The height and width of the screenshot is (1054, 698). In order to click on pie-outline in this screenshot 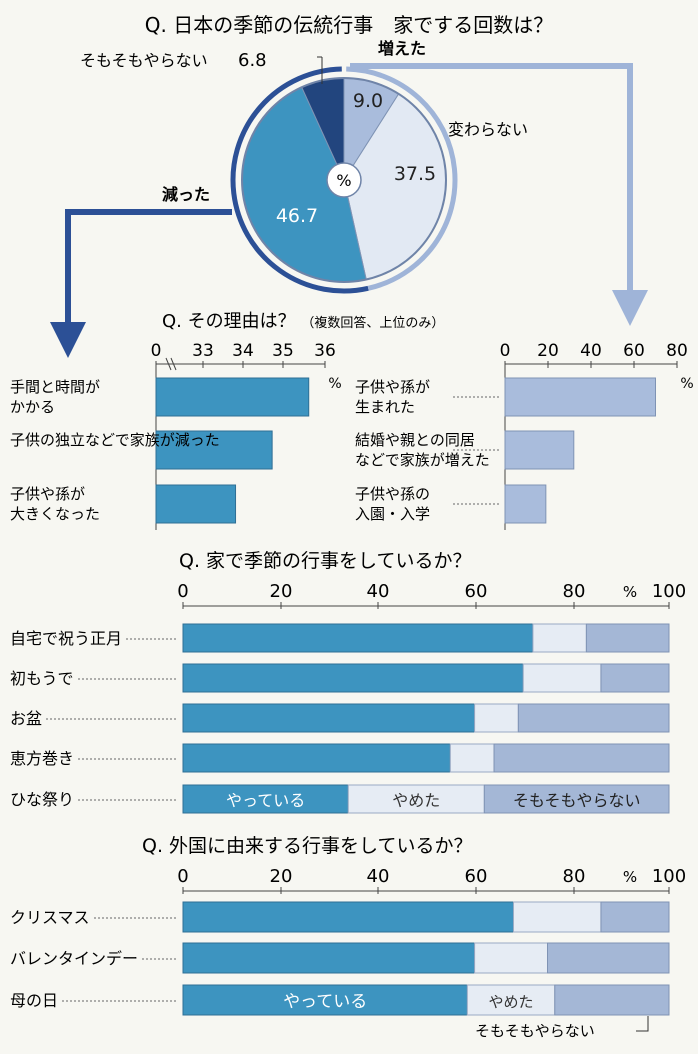, I will do `click(344, 180)`.